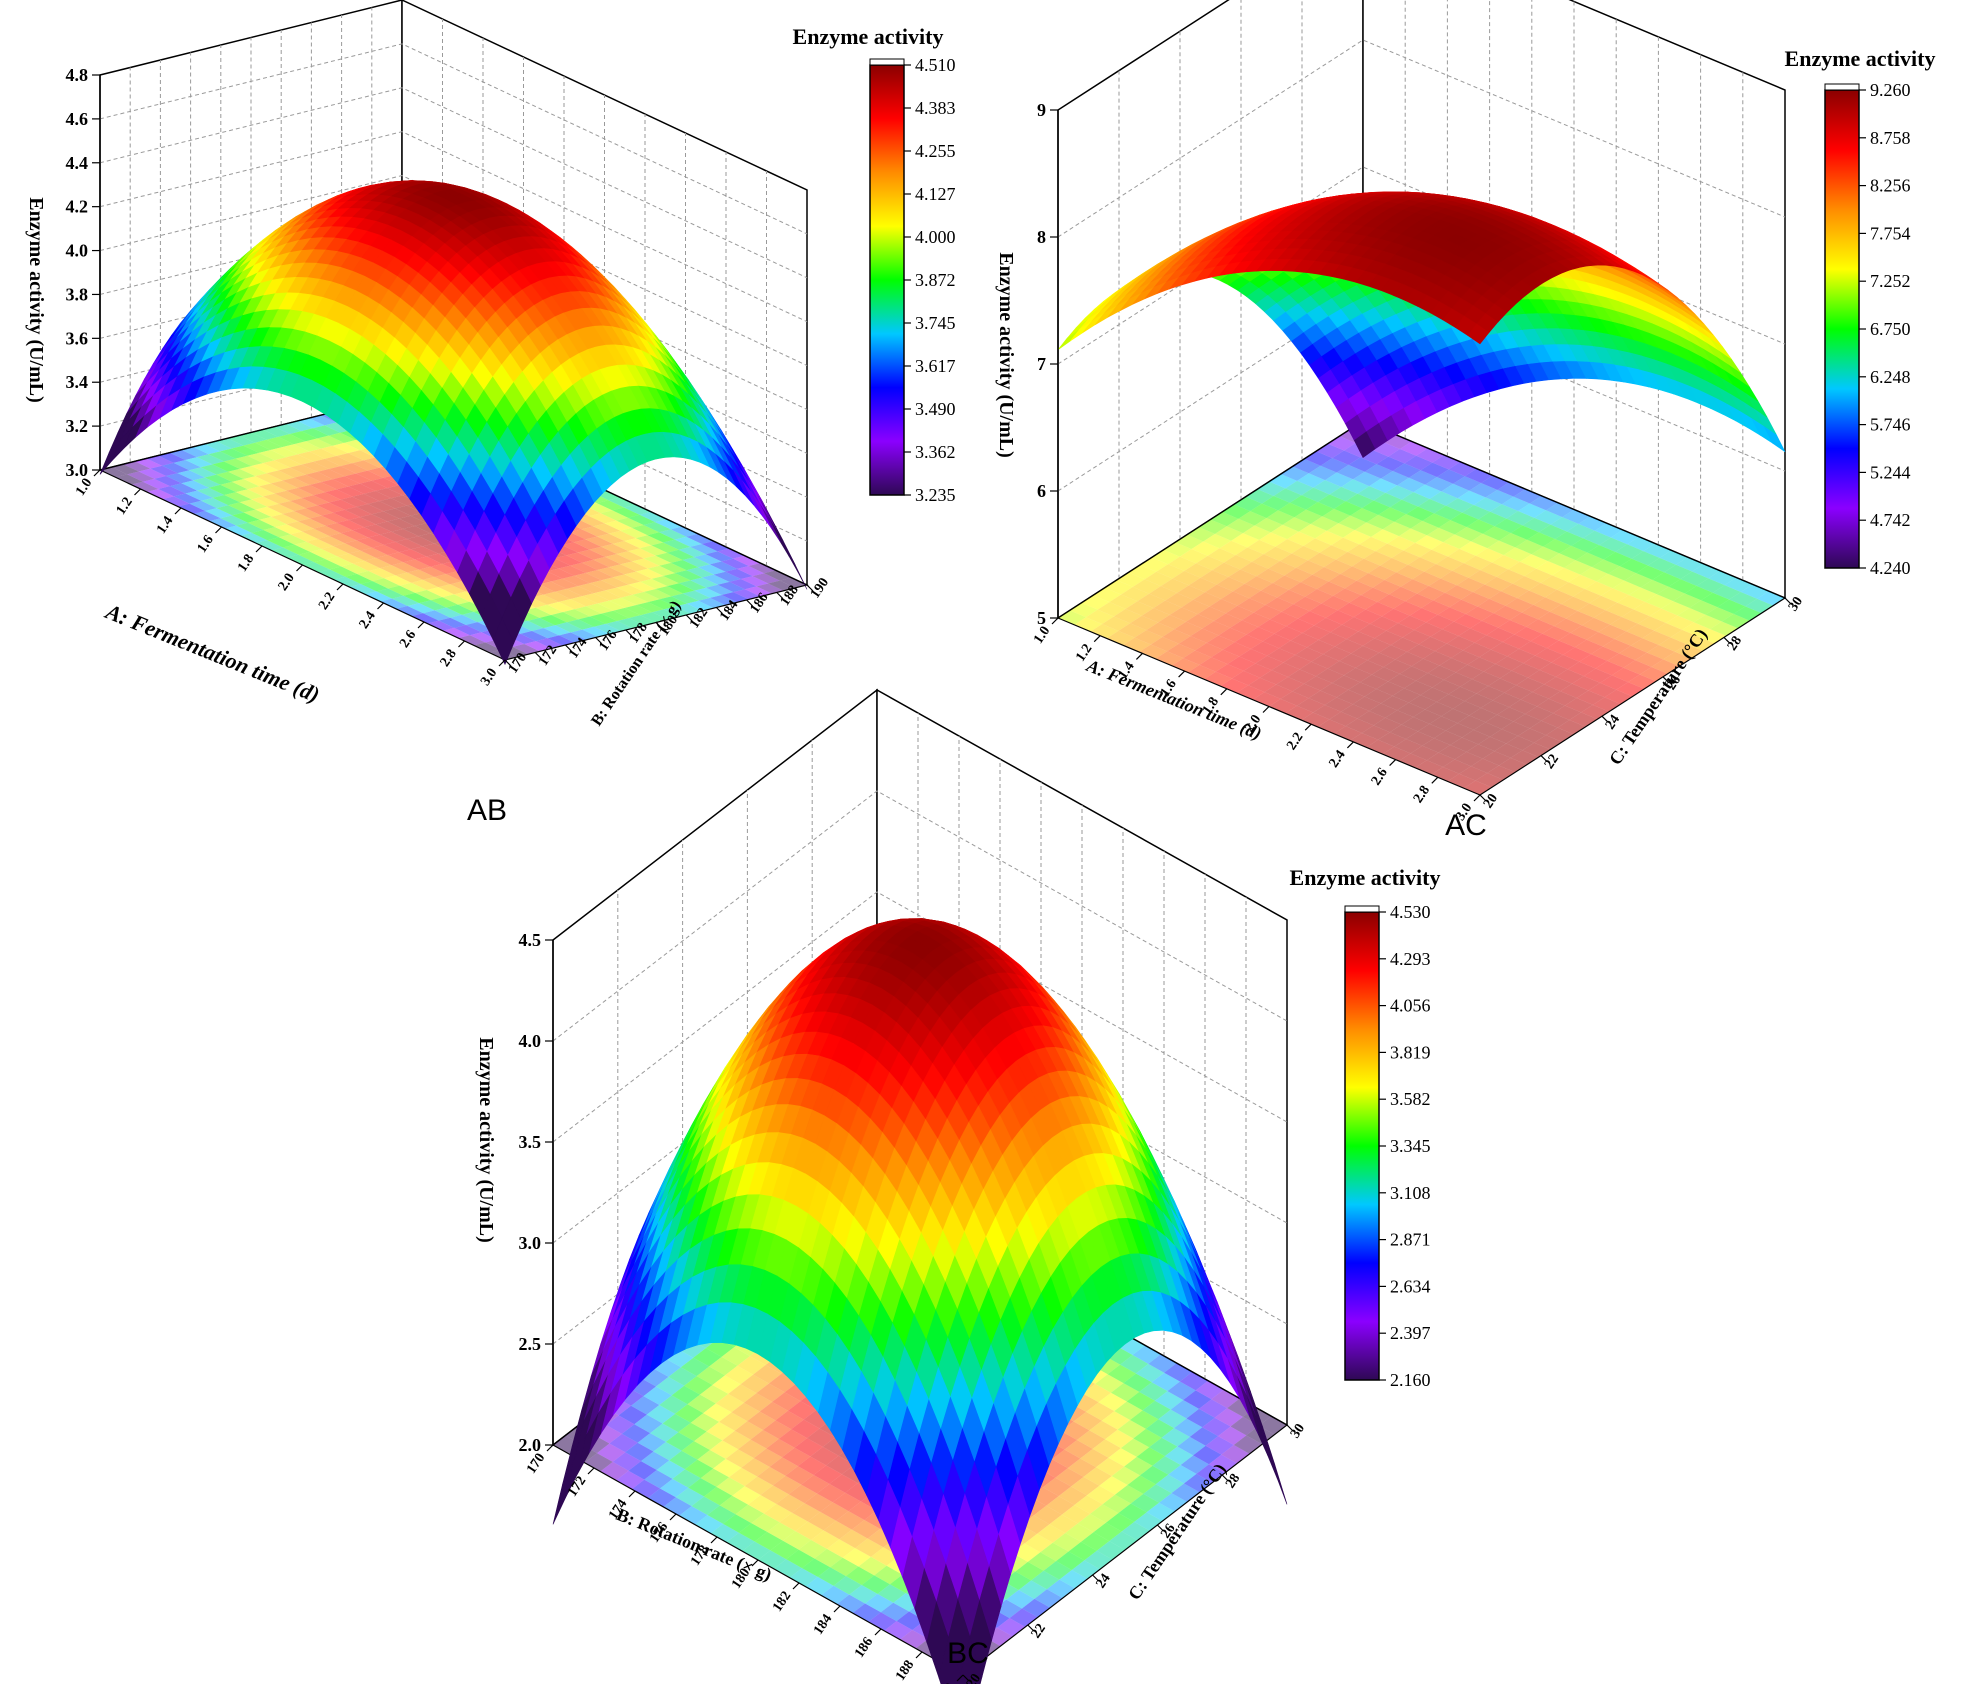 The image size is (1961, 1689). Describe the element at coordinates (489, 677) in the screenshot. I see `x-tick-label: 3.0` at that location.